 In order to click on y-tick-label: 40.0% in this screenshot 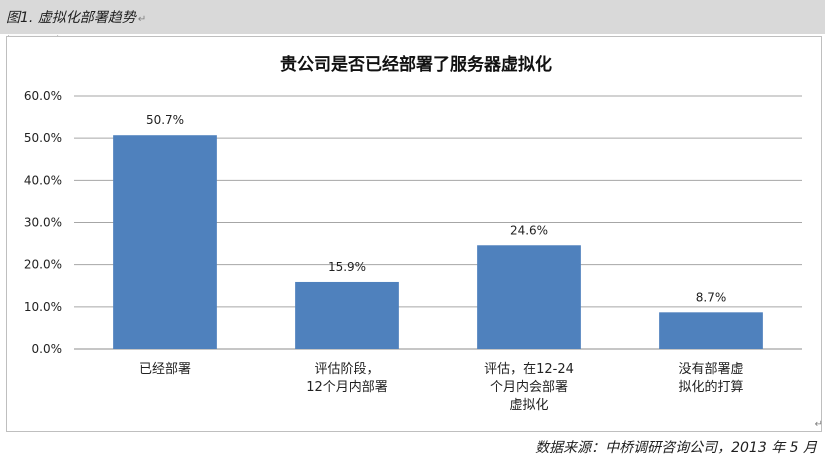, I will do `click(43, 180)`.